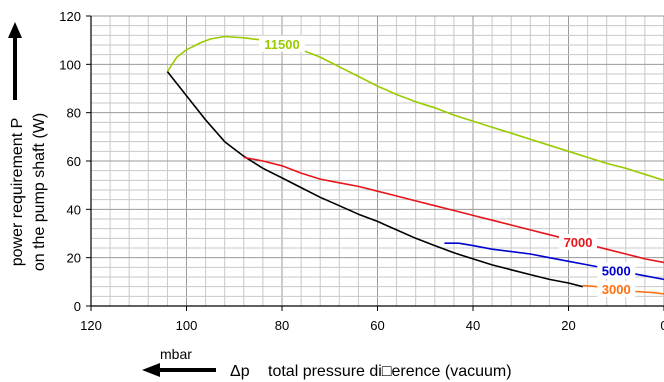 This screenshot has height=382, width=664. What do you see at coordinates (662, 325) in the screenshot?
I see `x-tick-label: 0` at bounding box center [662, 325].